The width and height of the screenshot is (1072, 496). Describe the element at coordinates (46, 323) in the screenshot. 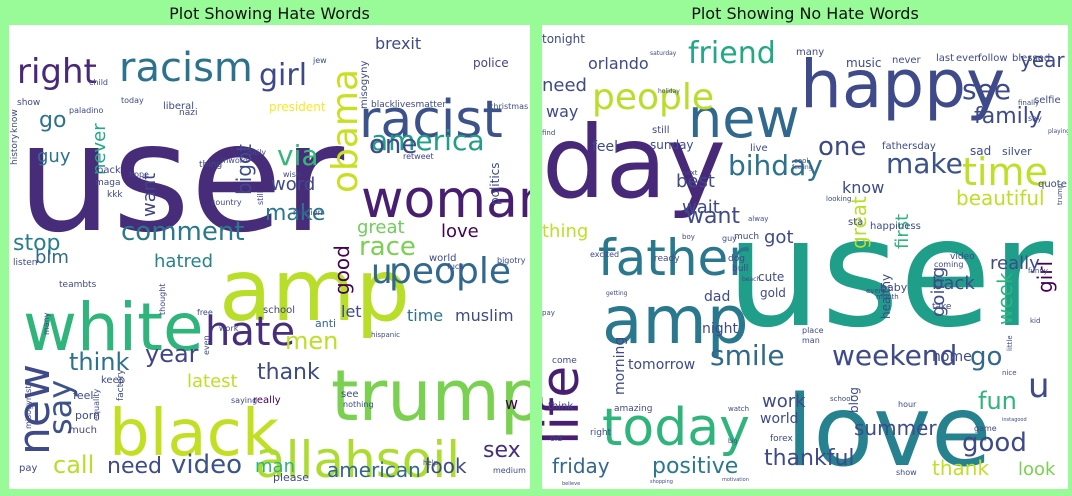

I see `word-many: many` at that location.